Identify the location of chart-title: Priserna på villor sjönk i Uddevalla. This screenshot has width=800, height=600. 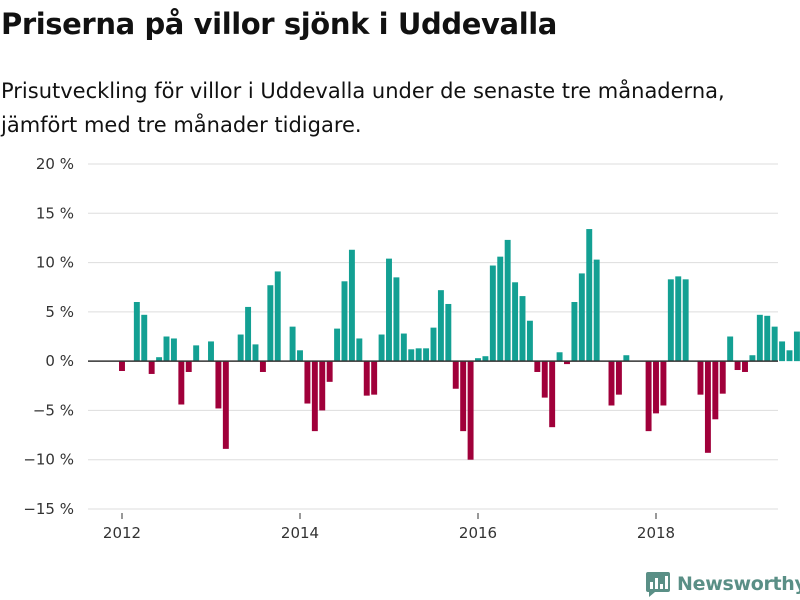
(279, 24).